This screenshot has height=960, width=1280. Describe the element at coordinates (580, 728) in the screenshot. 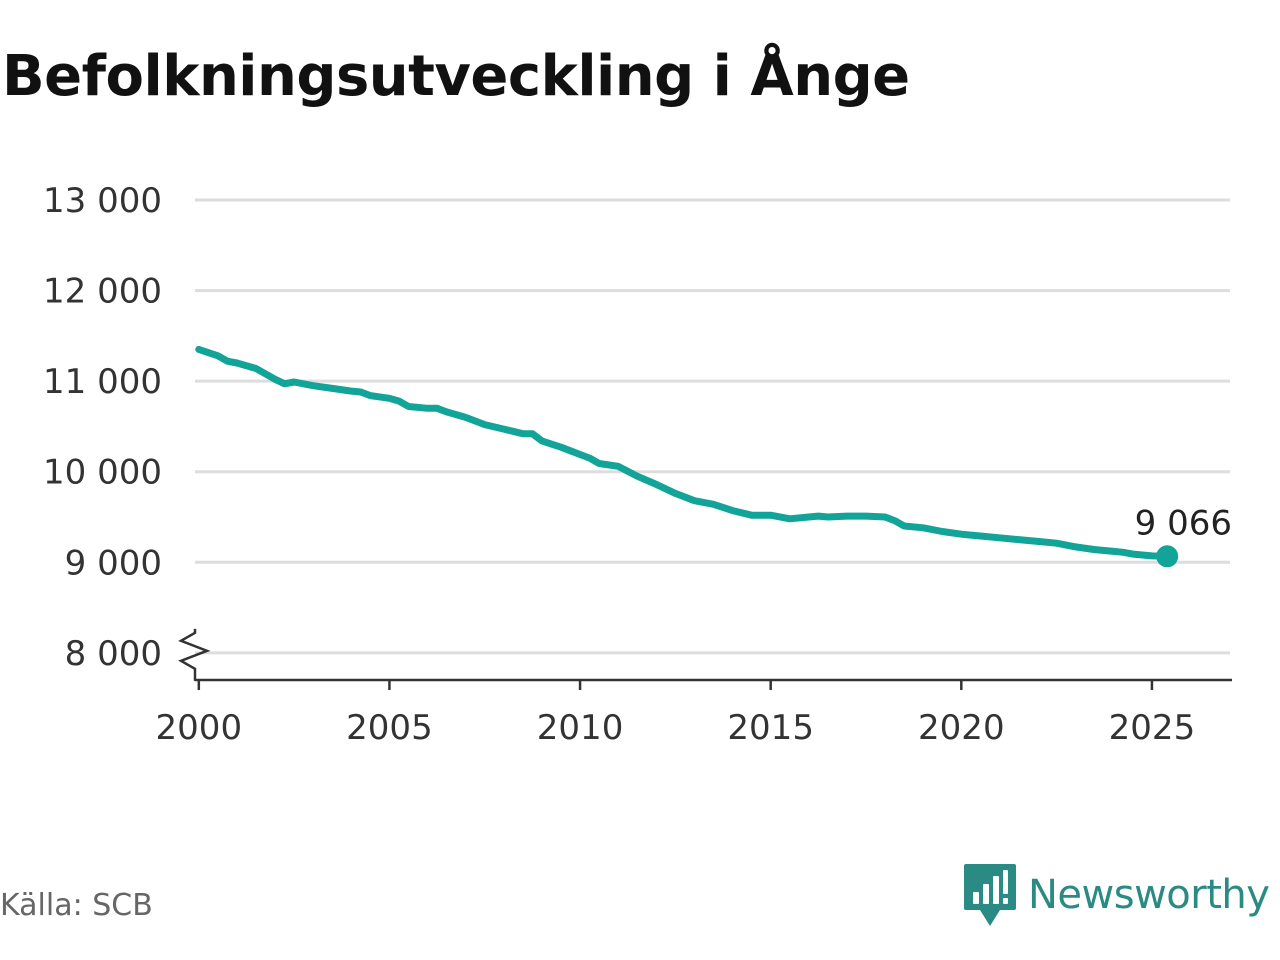

I see `x-tick-label: 2010` at that location.